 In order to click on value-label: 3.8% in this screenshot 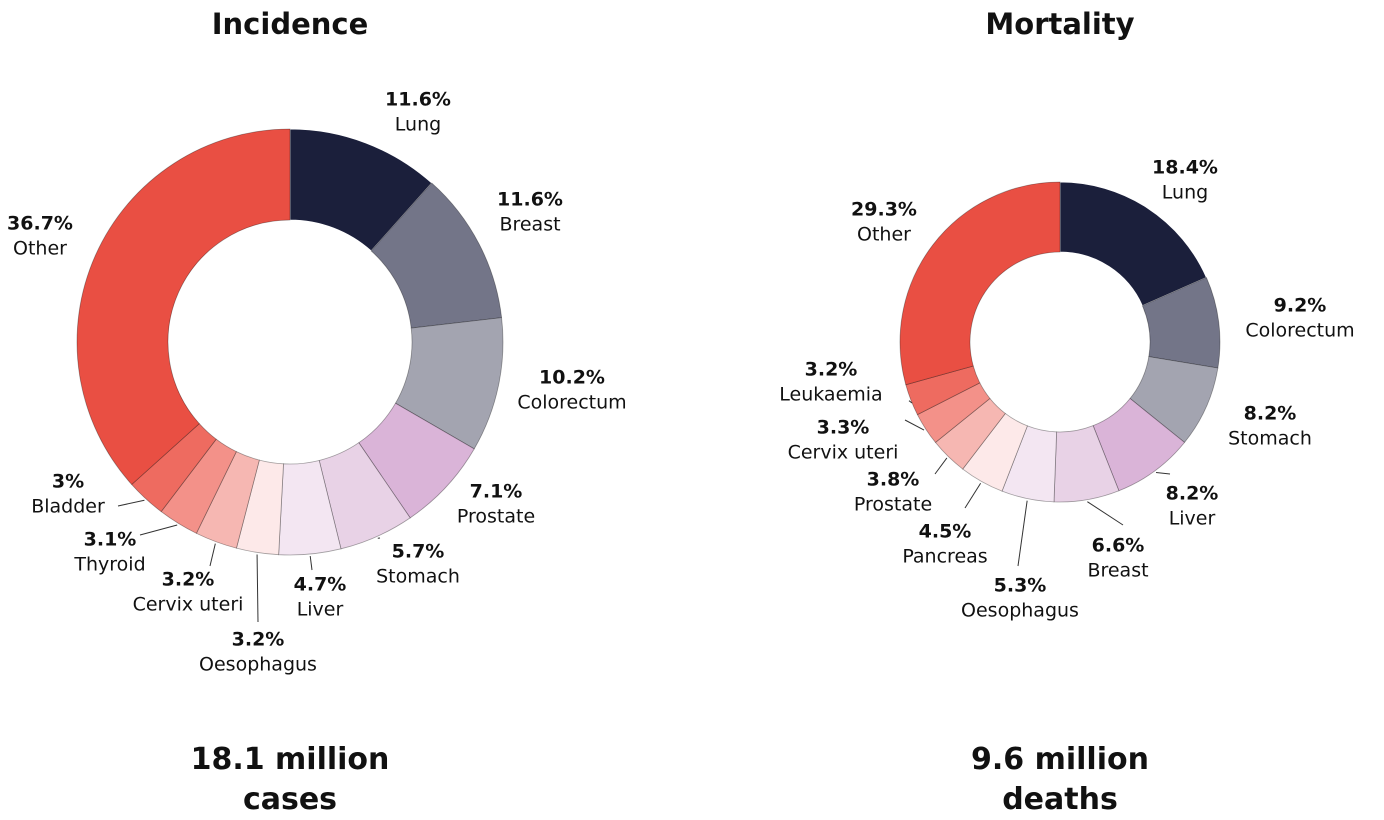, I will do `click(893, 480)`.